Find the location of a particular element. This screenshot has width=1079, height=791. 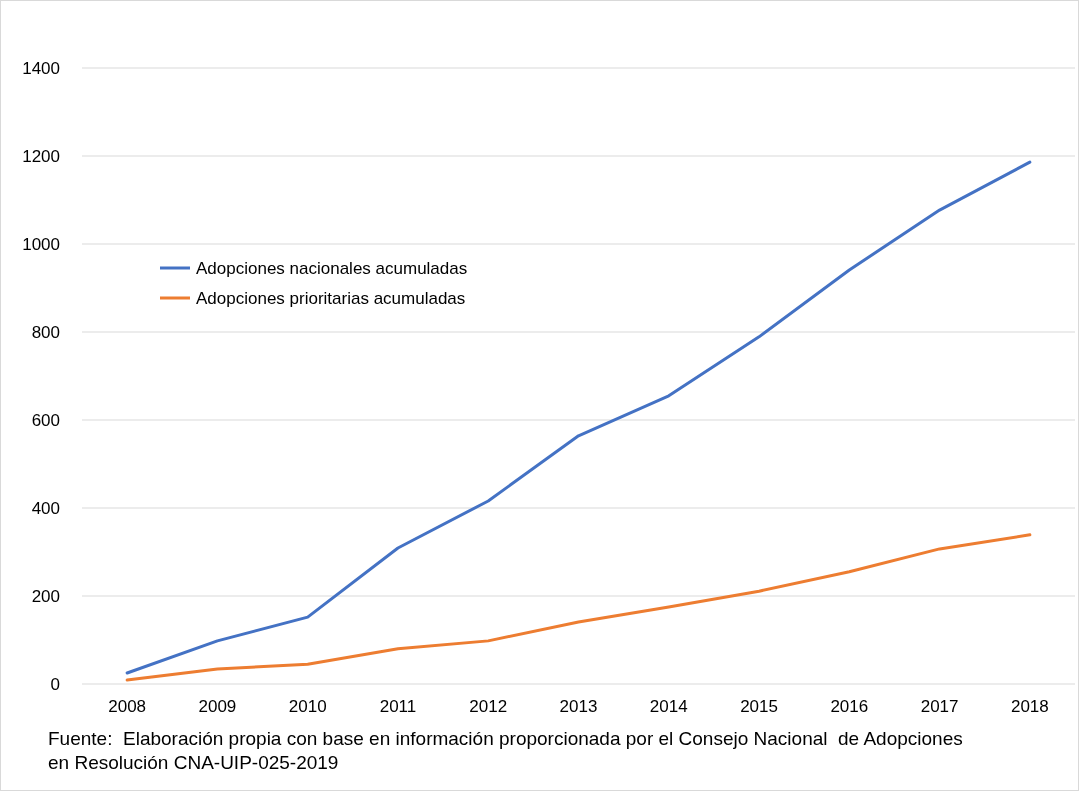

y-tick-label: 1400 is located at coordinates (41, 68).